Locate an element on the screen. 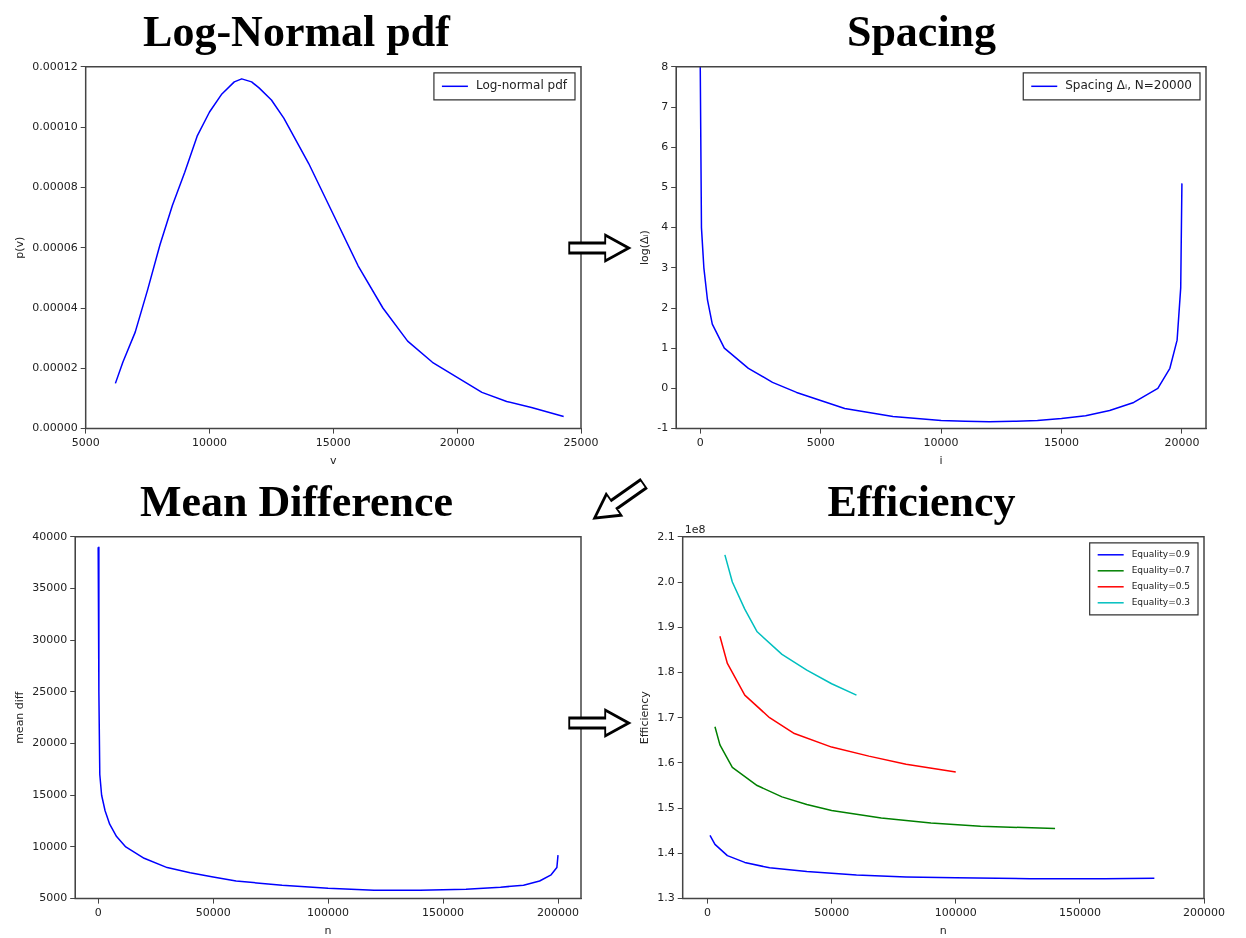 The image size is (1246, 938). legend-label: Log-normal pdf is located at coordinates (521, 85).